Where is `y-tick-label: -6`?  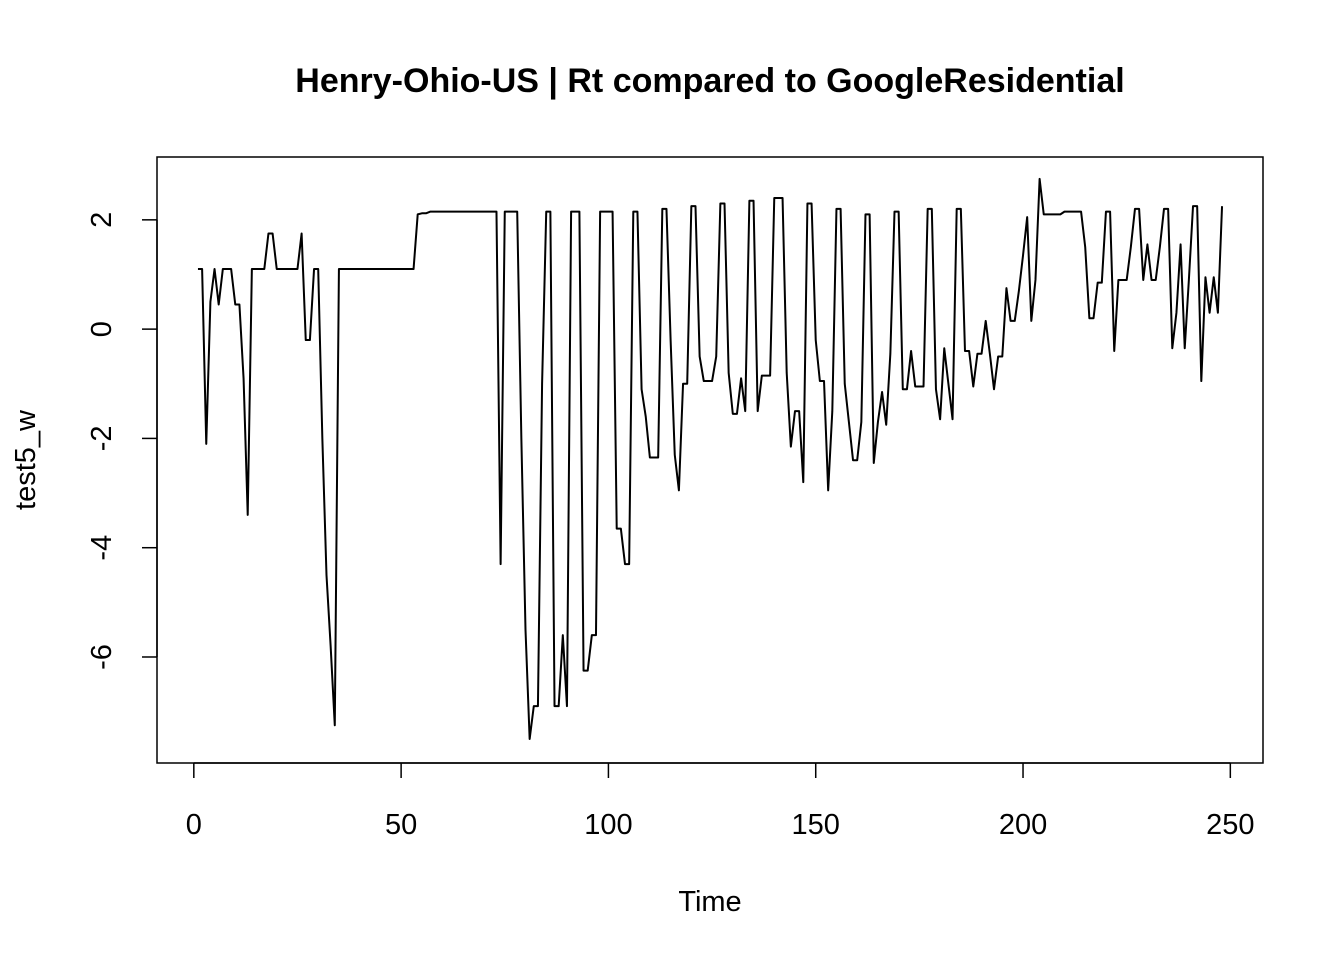
y-tick-label: -6 is located at coordinates (102, 657).